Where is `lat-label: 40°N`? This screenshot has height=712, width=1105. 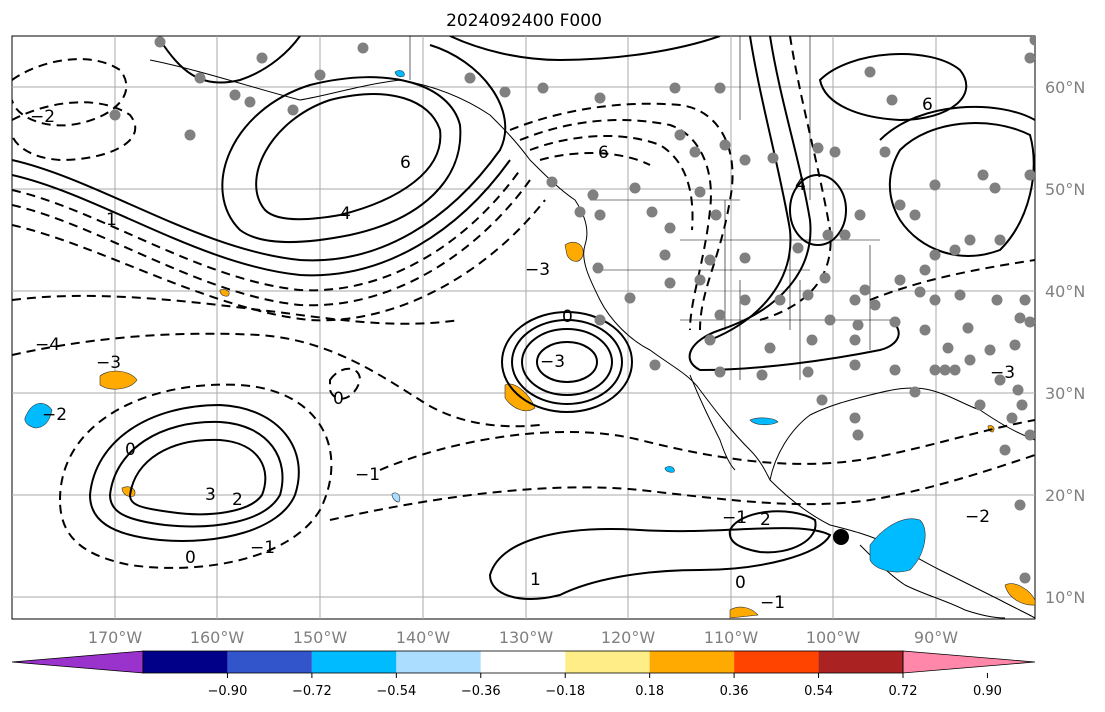 lat-label: 40°N is located at coordinates (1065, 291).